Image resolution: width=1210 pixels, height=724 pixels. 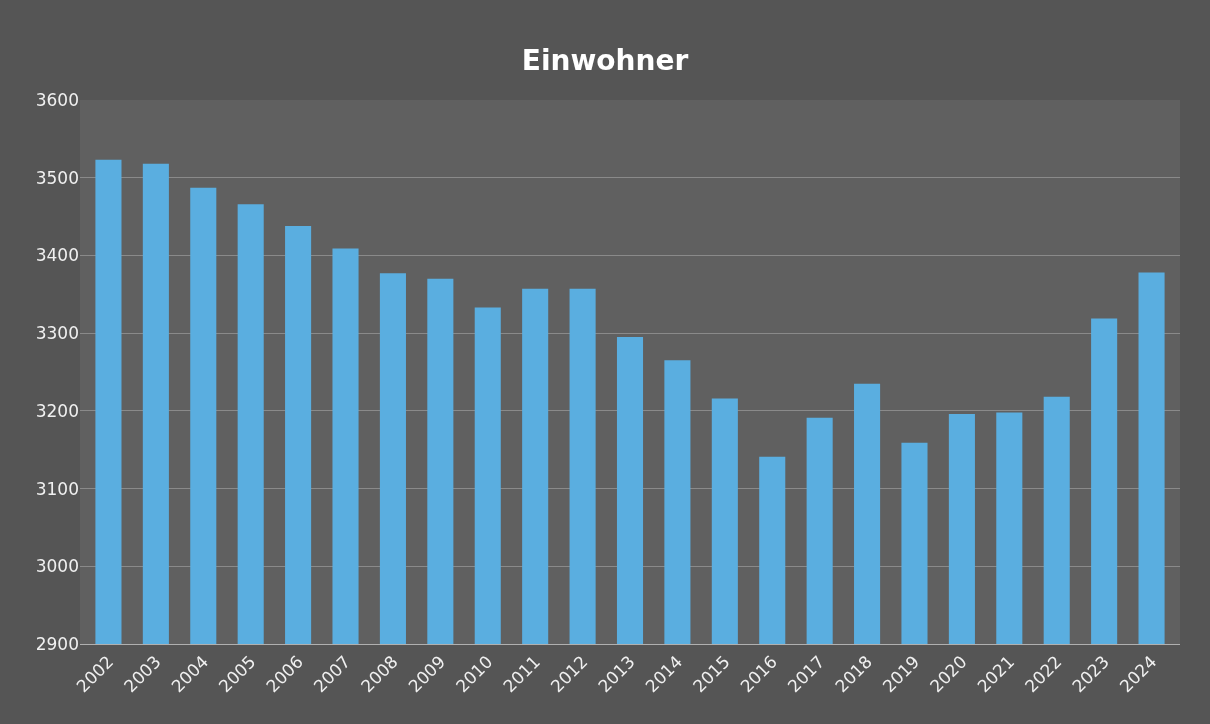 I want to click on chart-title: Einwohner, so click(x=605, y=61).